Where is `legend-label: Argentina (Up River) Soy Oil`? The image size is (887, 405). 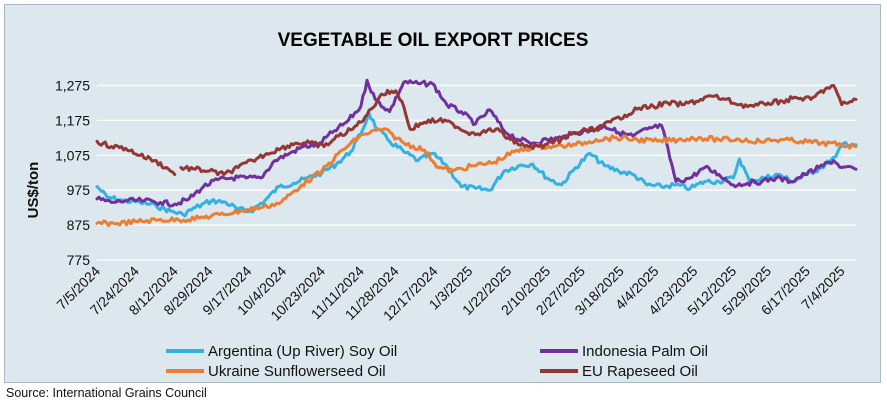
legend-label: Argentina (Up River) Soy Oil is located at coordinates (302, 351).